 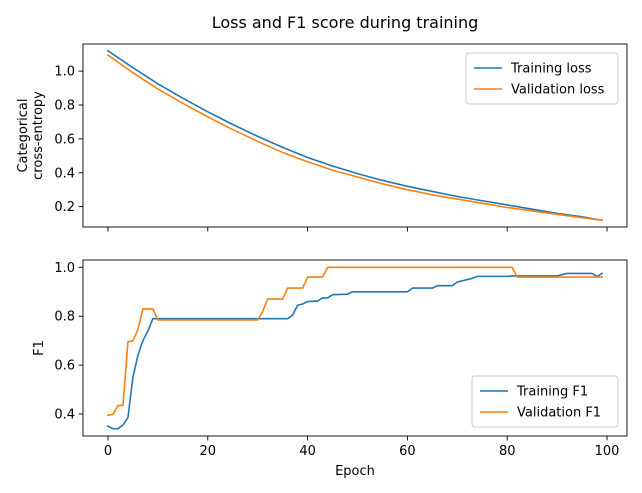 What do you see at coordinates (542, 78) in the screenshot?
I see `loss-legend` at bounding box center [542, 78].